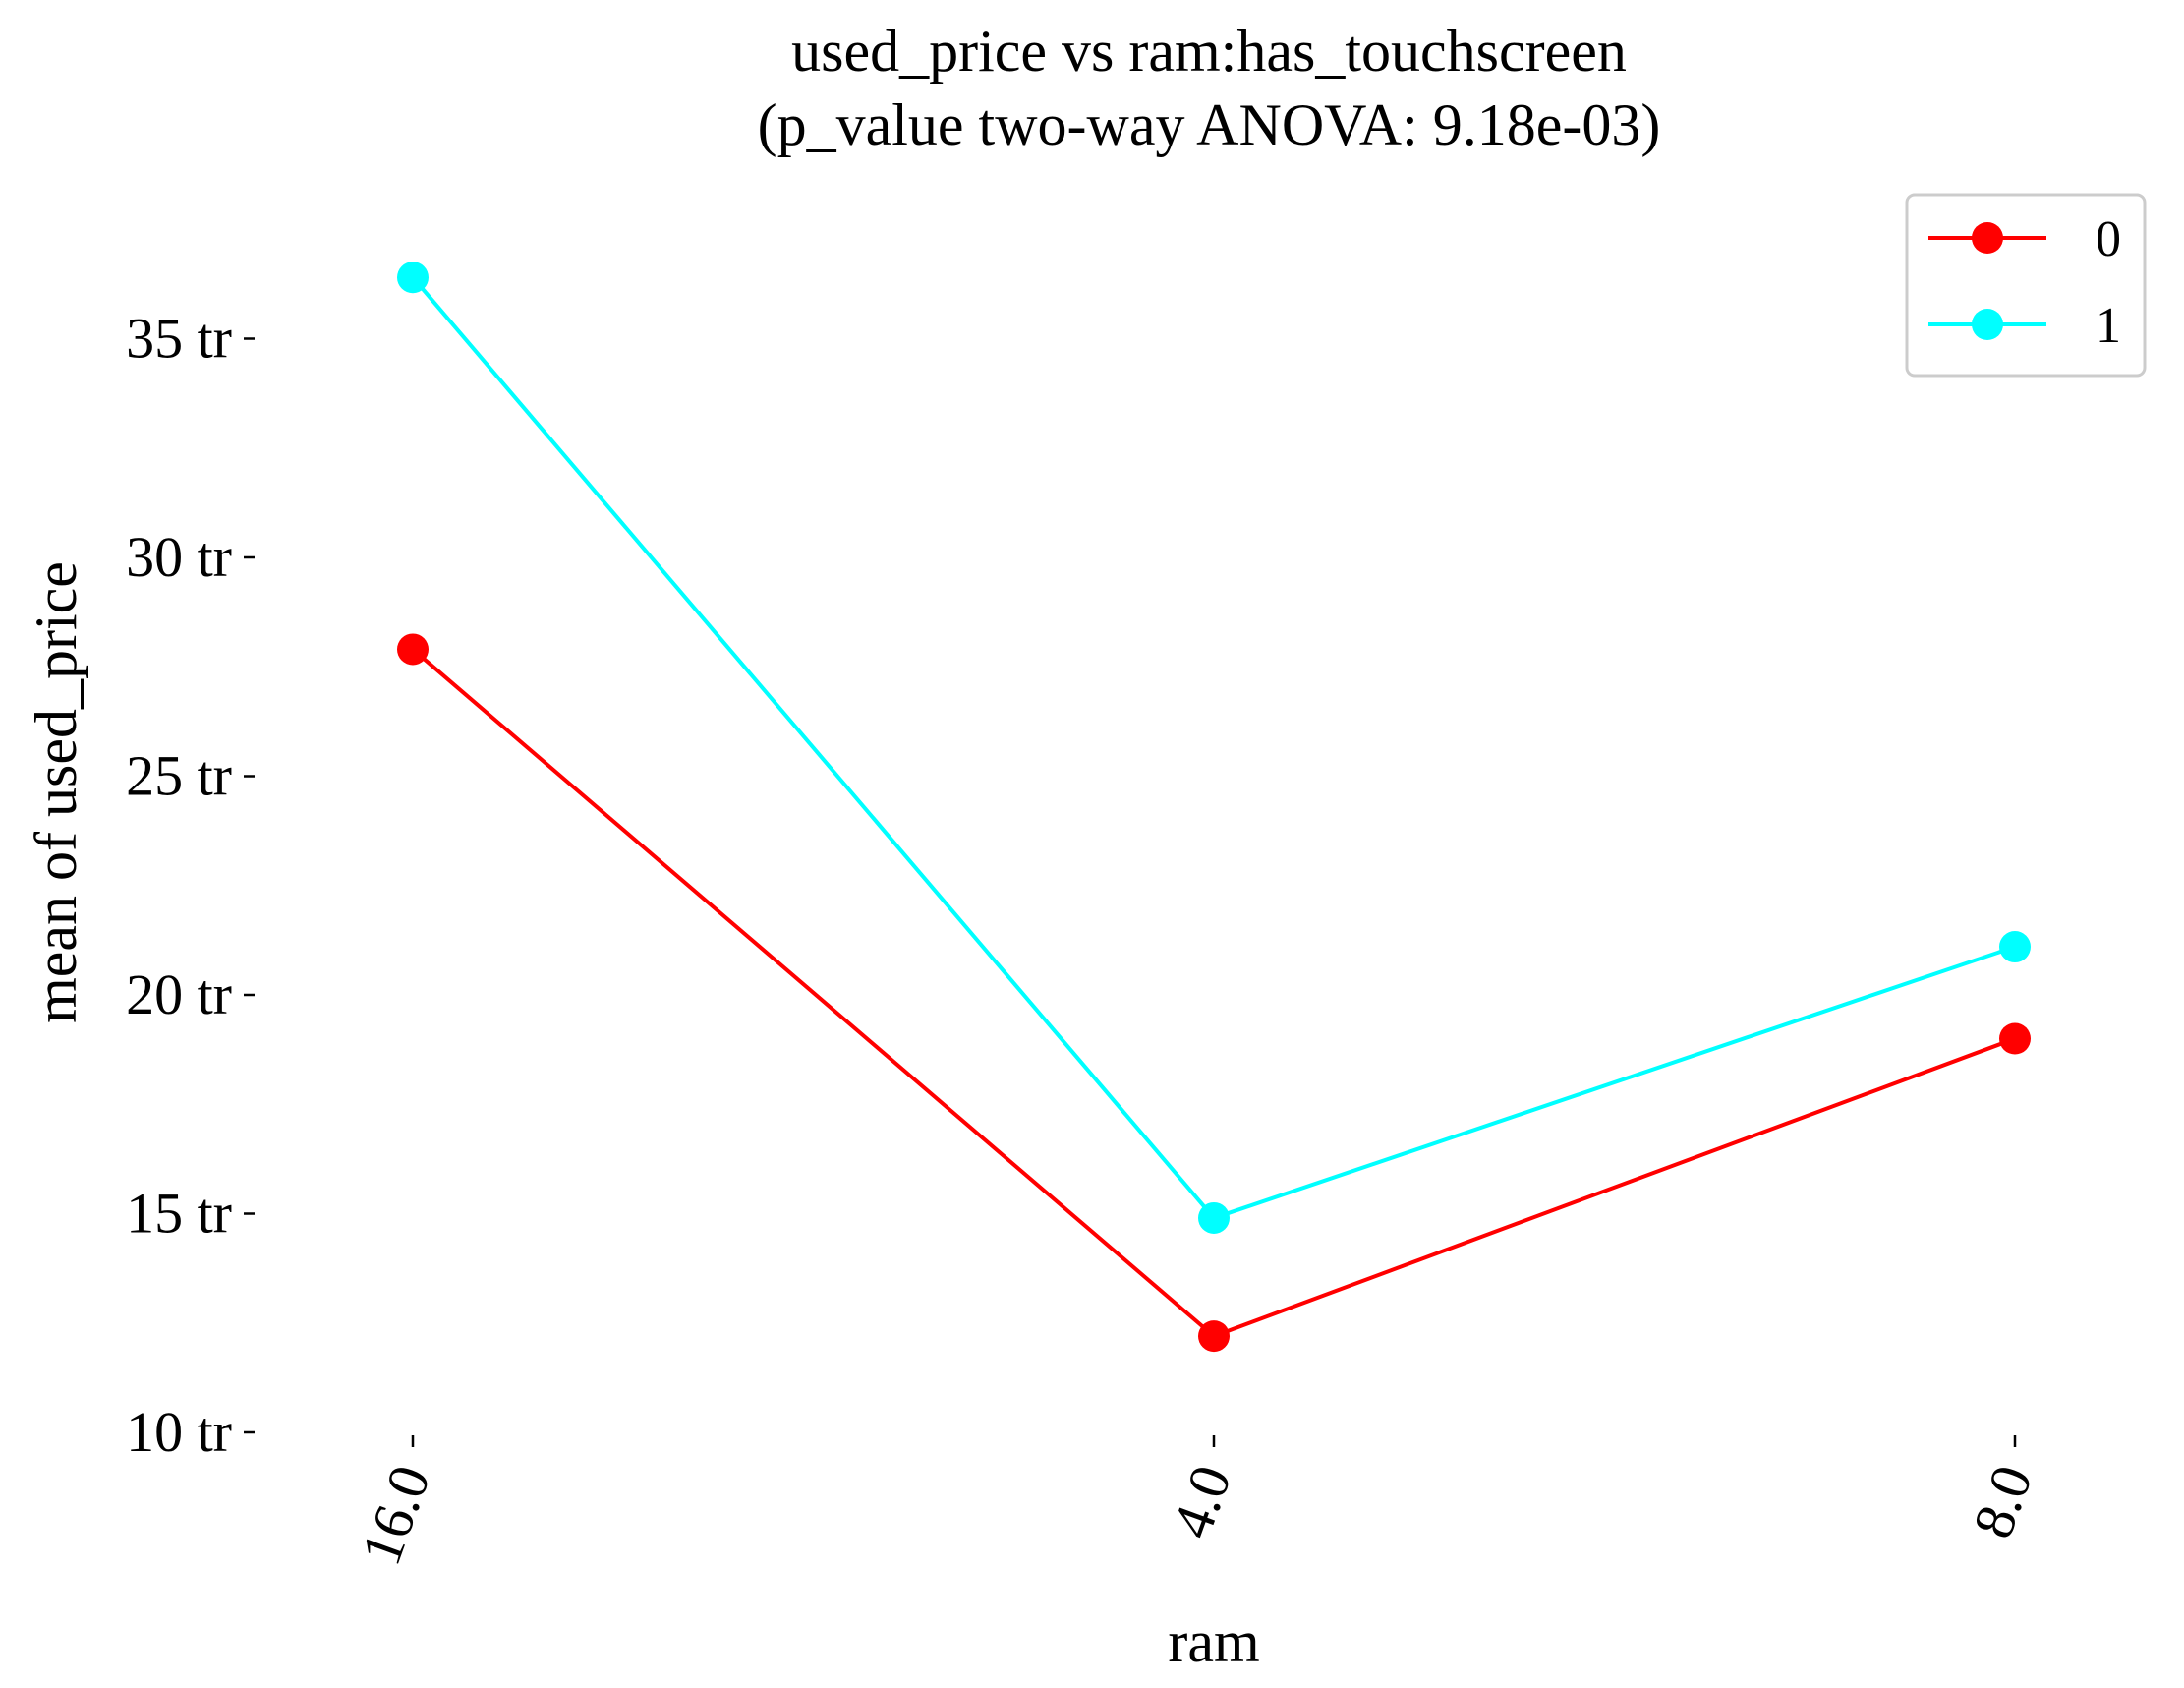  What do you see at coordinates (179, 339) in the screenshot?
I see `y-tick-label: 35 tr` at bounding box center [179, 339].